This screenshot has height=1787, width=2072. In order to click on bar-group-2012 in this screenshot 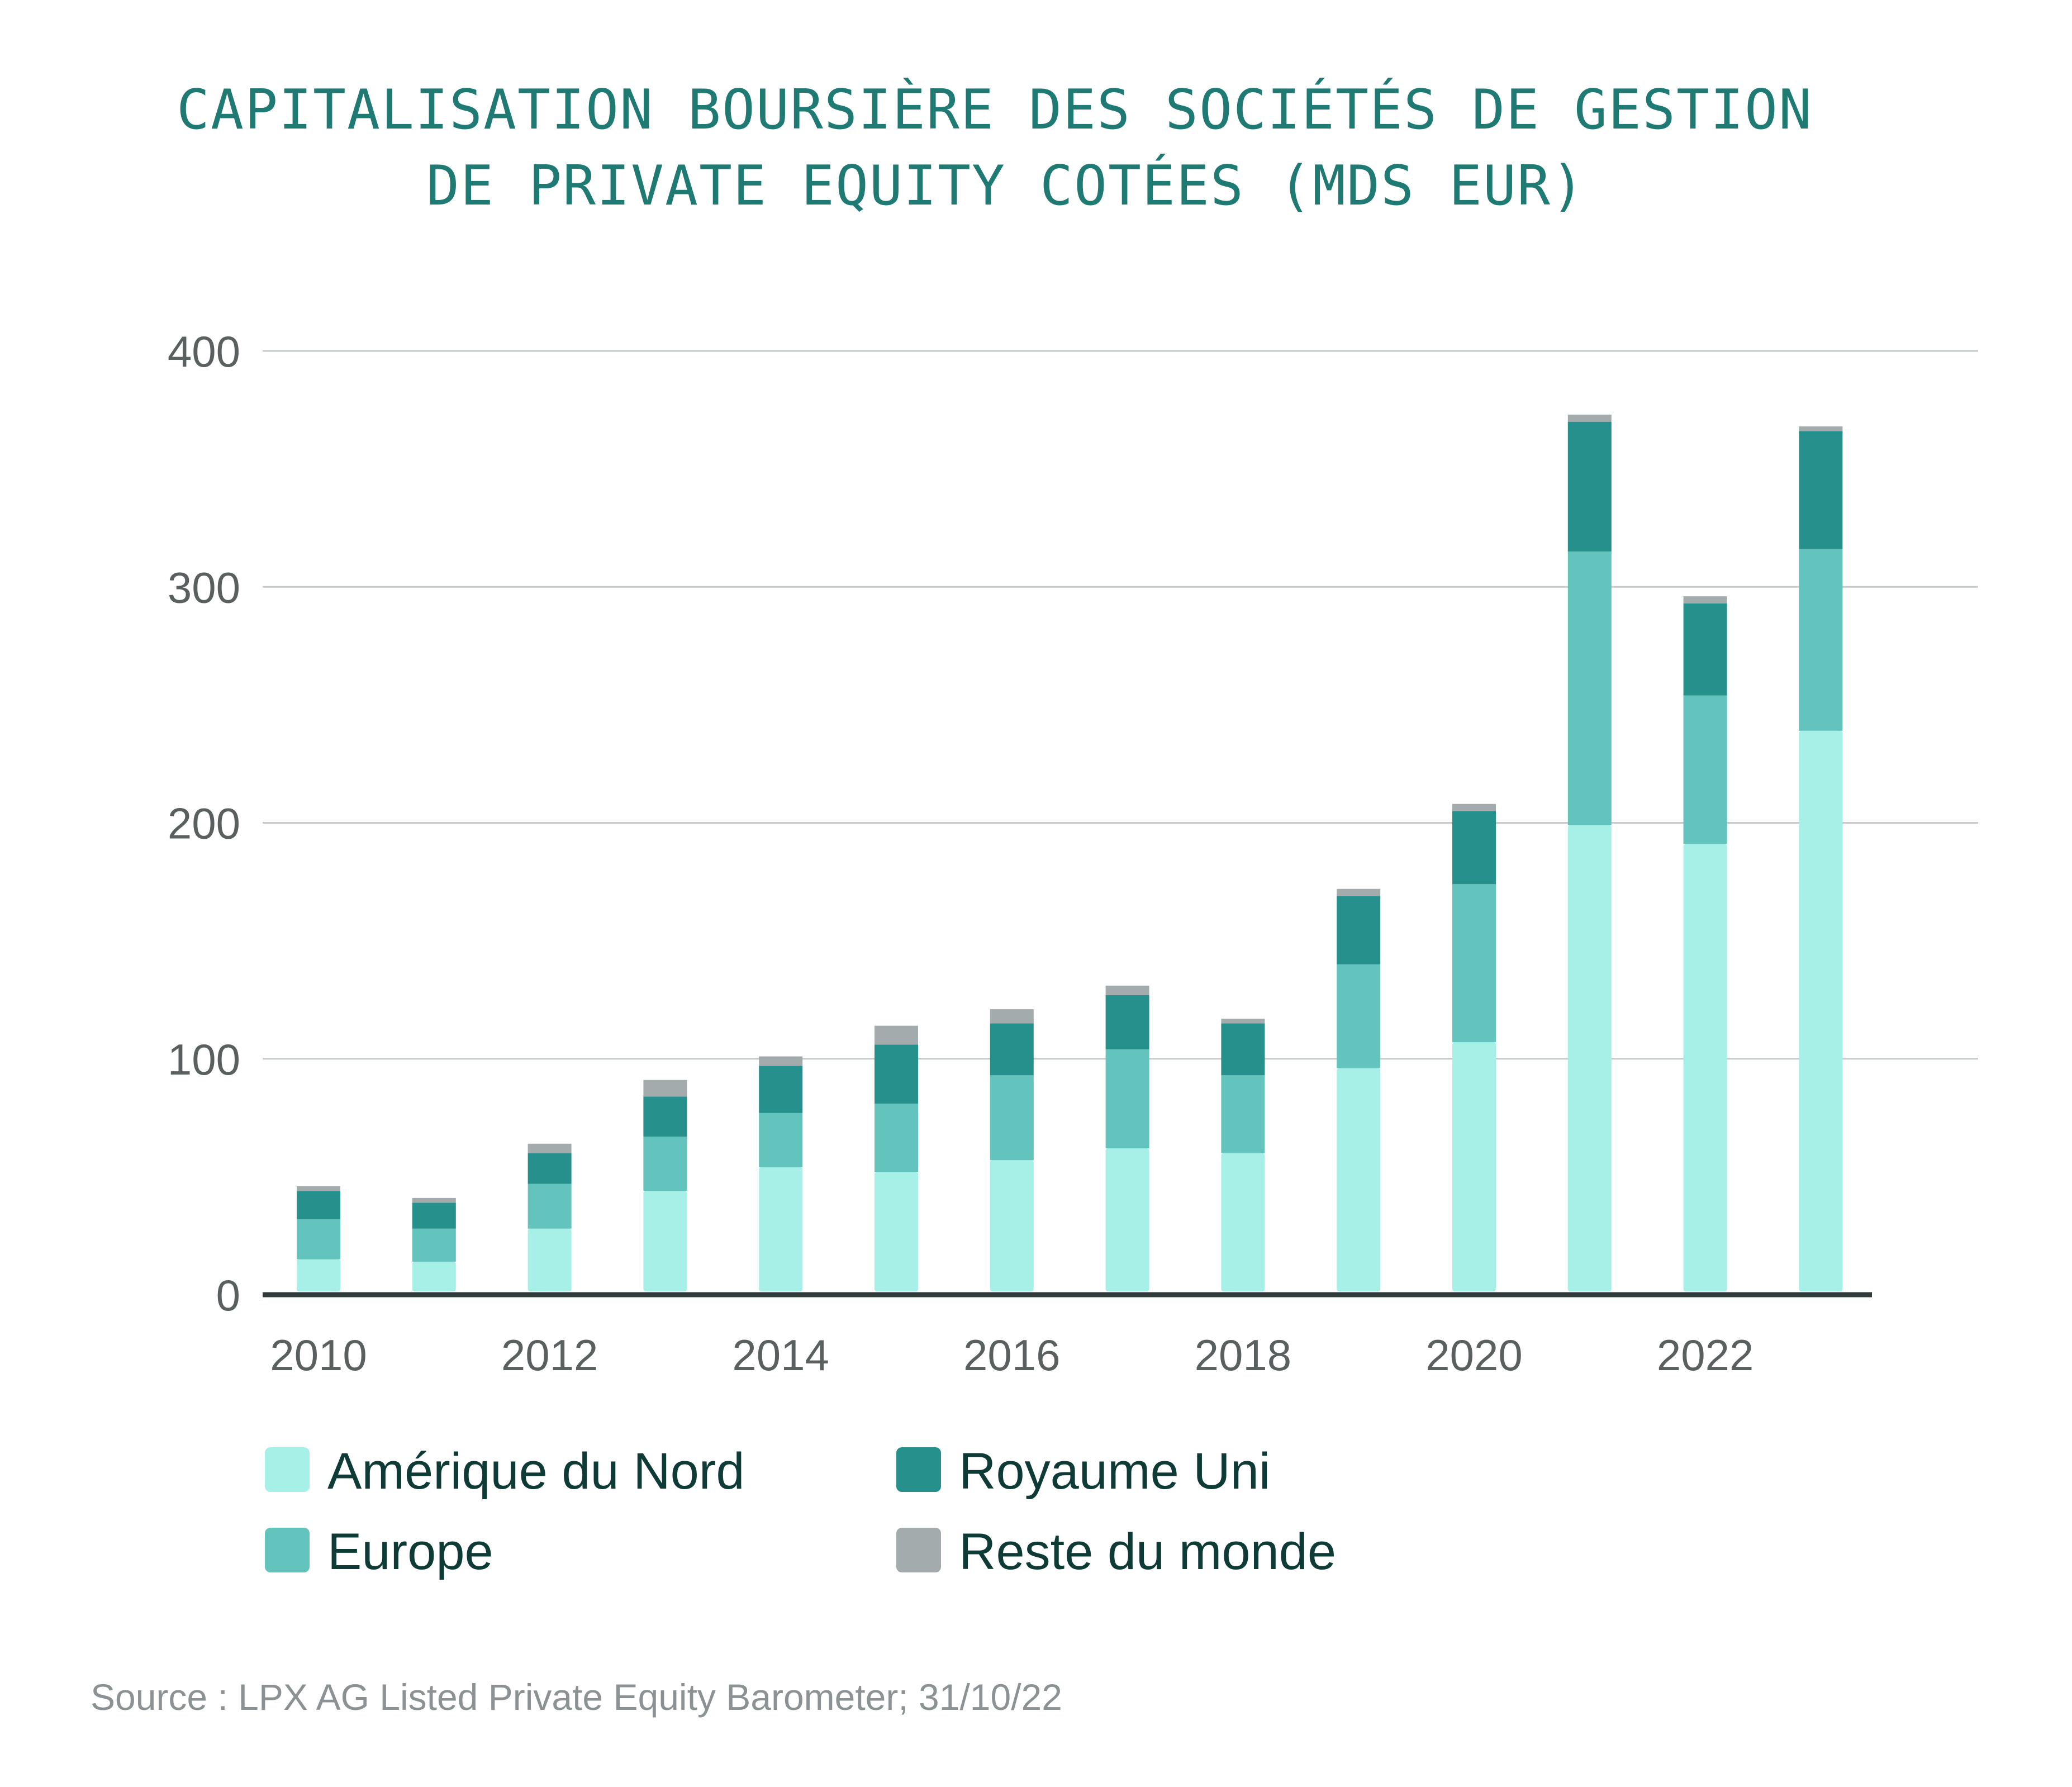, I will do `click(549, 1217)`.